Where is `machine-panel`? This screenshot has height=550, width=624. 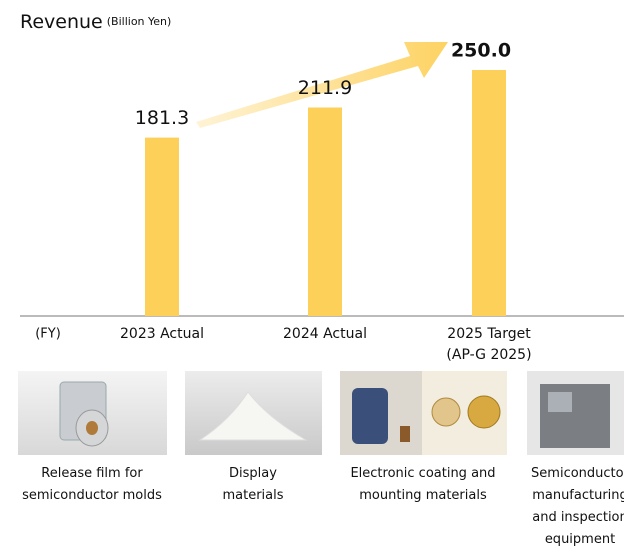 machine-panel is located at coordinates (560, 402).